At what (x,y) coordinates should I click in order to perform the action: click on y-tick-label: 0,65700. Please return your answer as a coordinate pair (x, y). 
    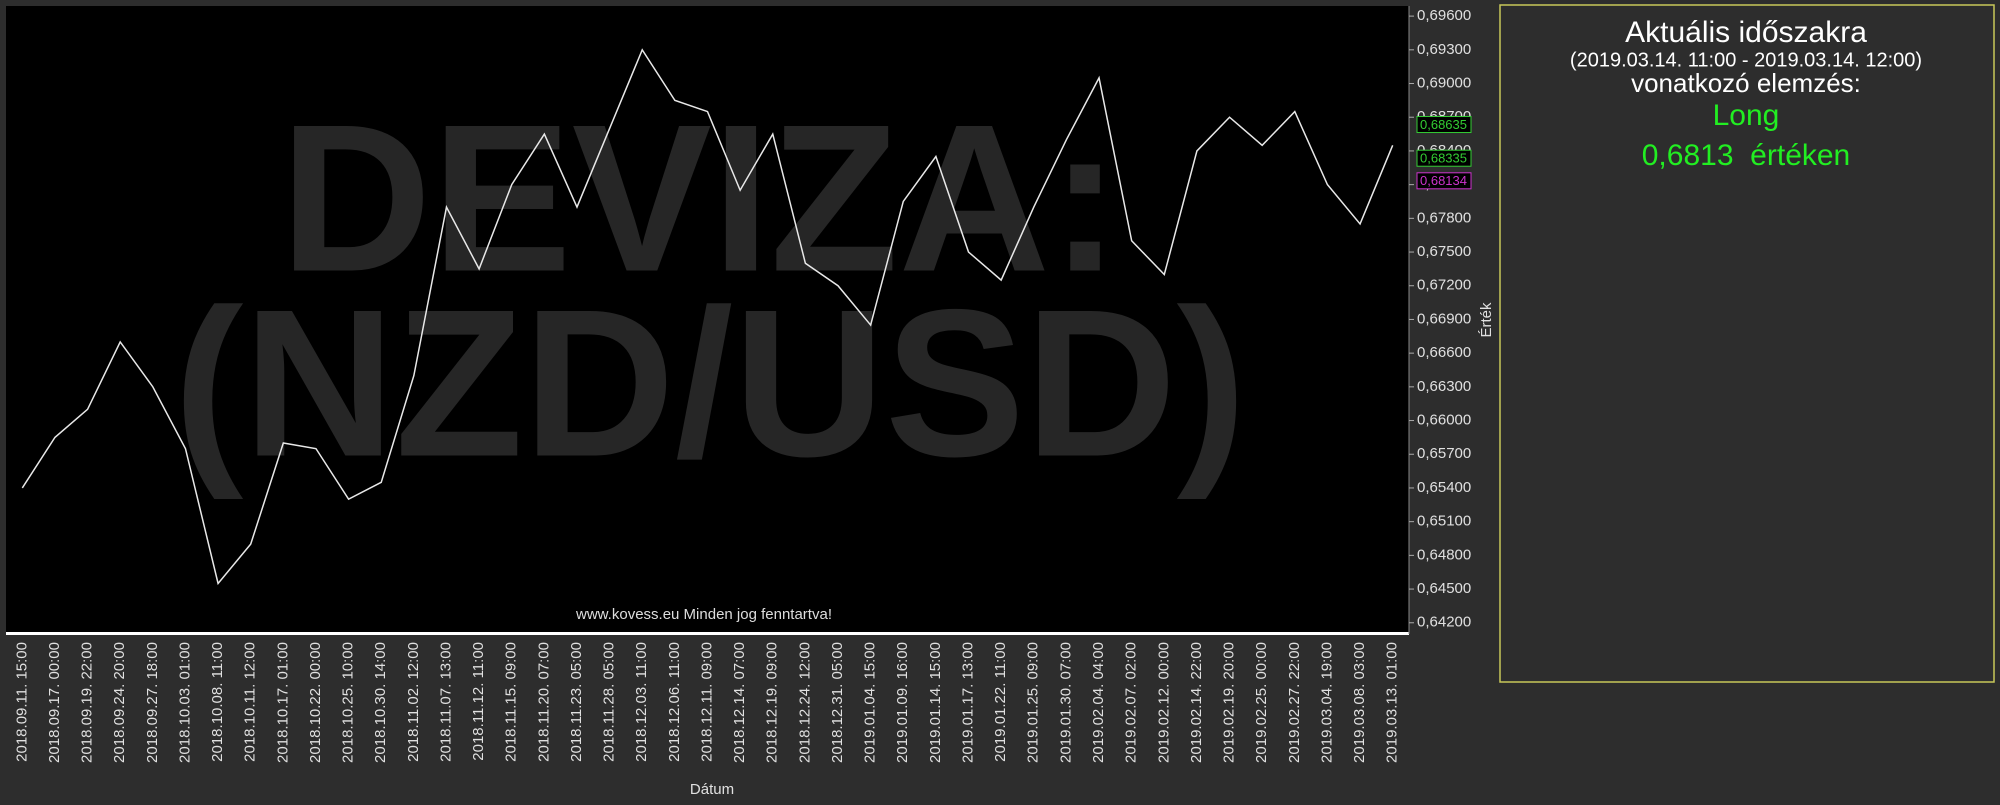
    Looking at the image, I should click on (1444, 453).